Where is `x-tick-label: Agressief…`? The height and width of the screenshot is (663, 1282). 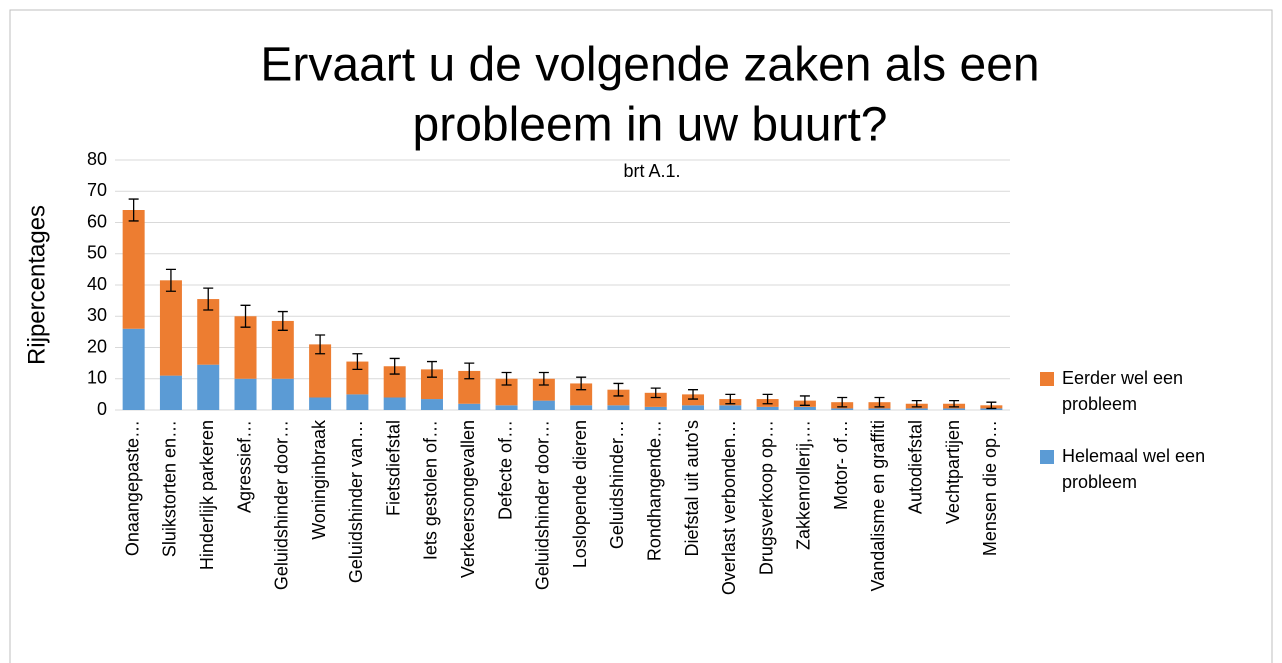
x-tick-label: Agressief… is located at coordinates (244, 466).